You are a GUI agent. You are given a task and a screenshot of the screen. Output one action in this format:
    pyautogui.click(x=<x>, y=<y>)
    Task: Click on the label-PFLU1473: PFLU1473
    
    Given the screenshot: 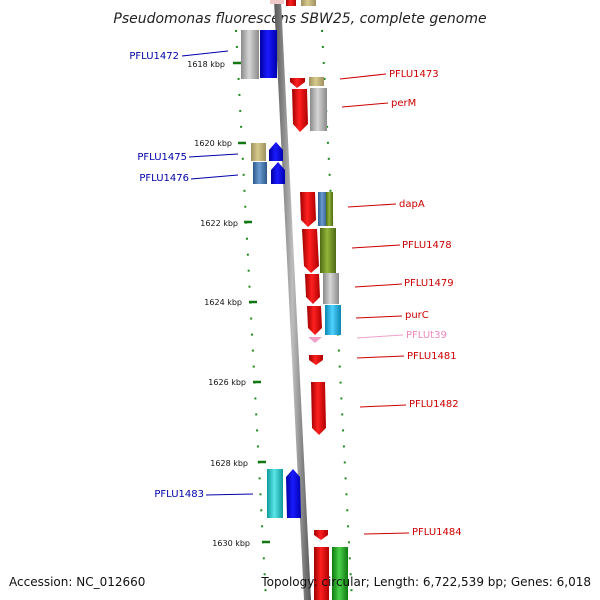 What is the action you would take?
    pyautogui.click(x=414, y=74)
    